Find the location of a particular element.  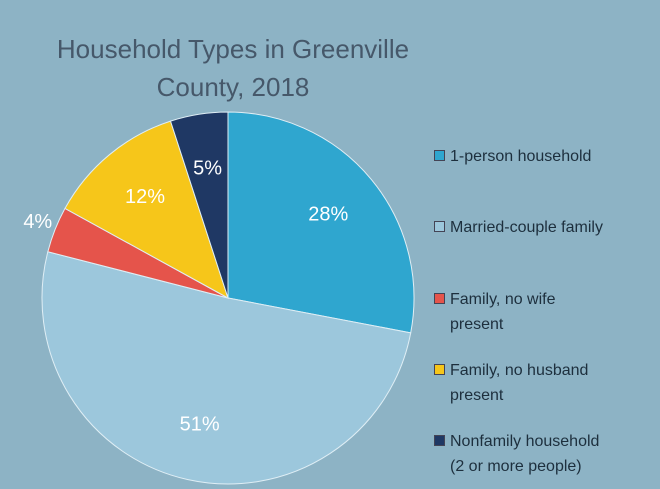

legend-item: Family, no husband present is located at coordinates (521, 383).